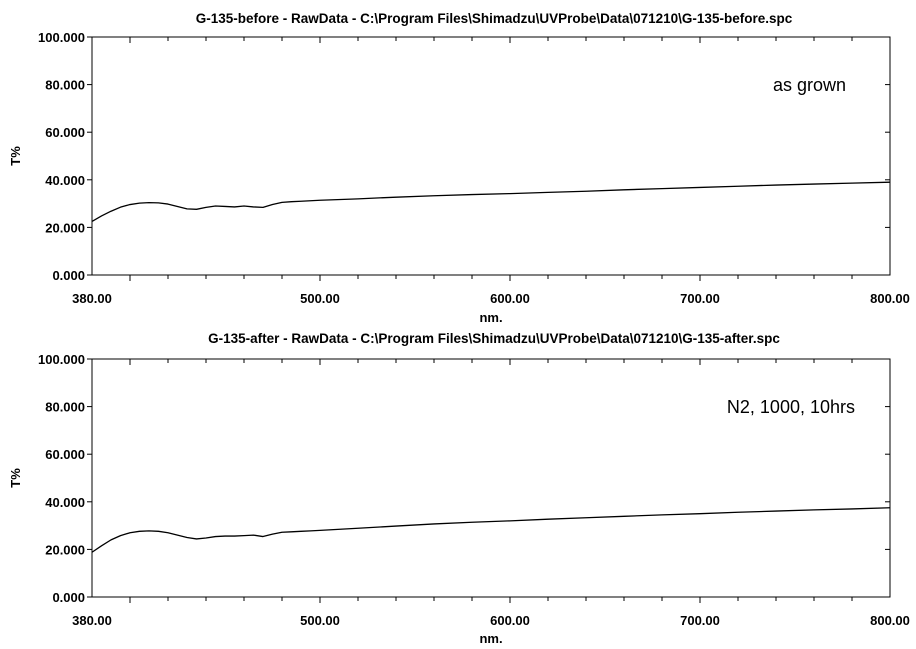  What do you see at coordinates (809, 85) in the screenshot?
I see `chart-annotation: as grown` at bounding box center [809, 85].